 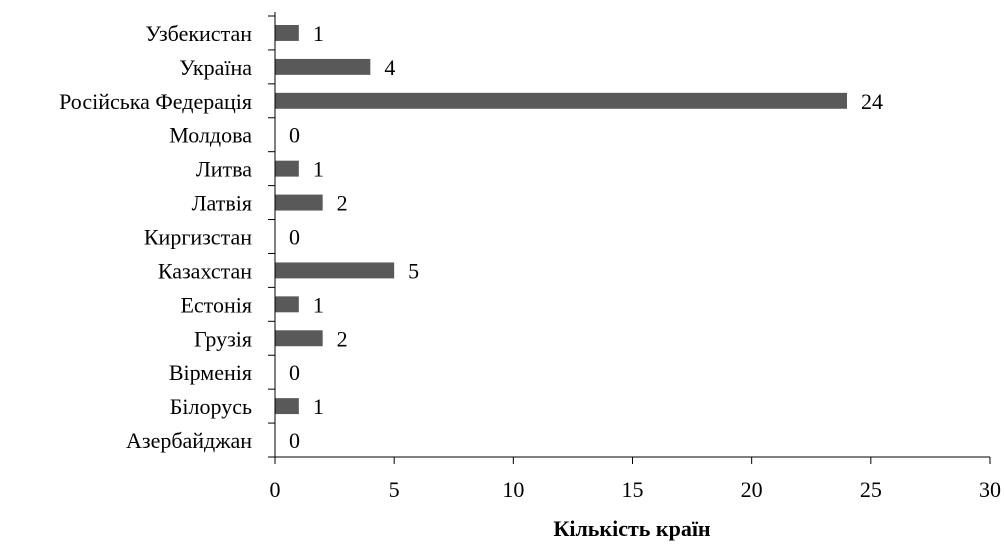 What do you see at coordinates (318, 304) in the screenshot?
I see `data-label-8: 1` at bounding box center [318, 304].